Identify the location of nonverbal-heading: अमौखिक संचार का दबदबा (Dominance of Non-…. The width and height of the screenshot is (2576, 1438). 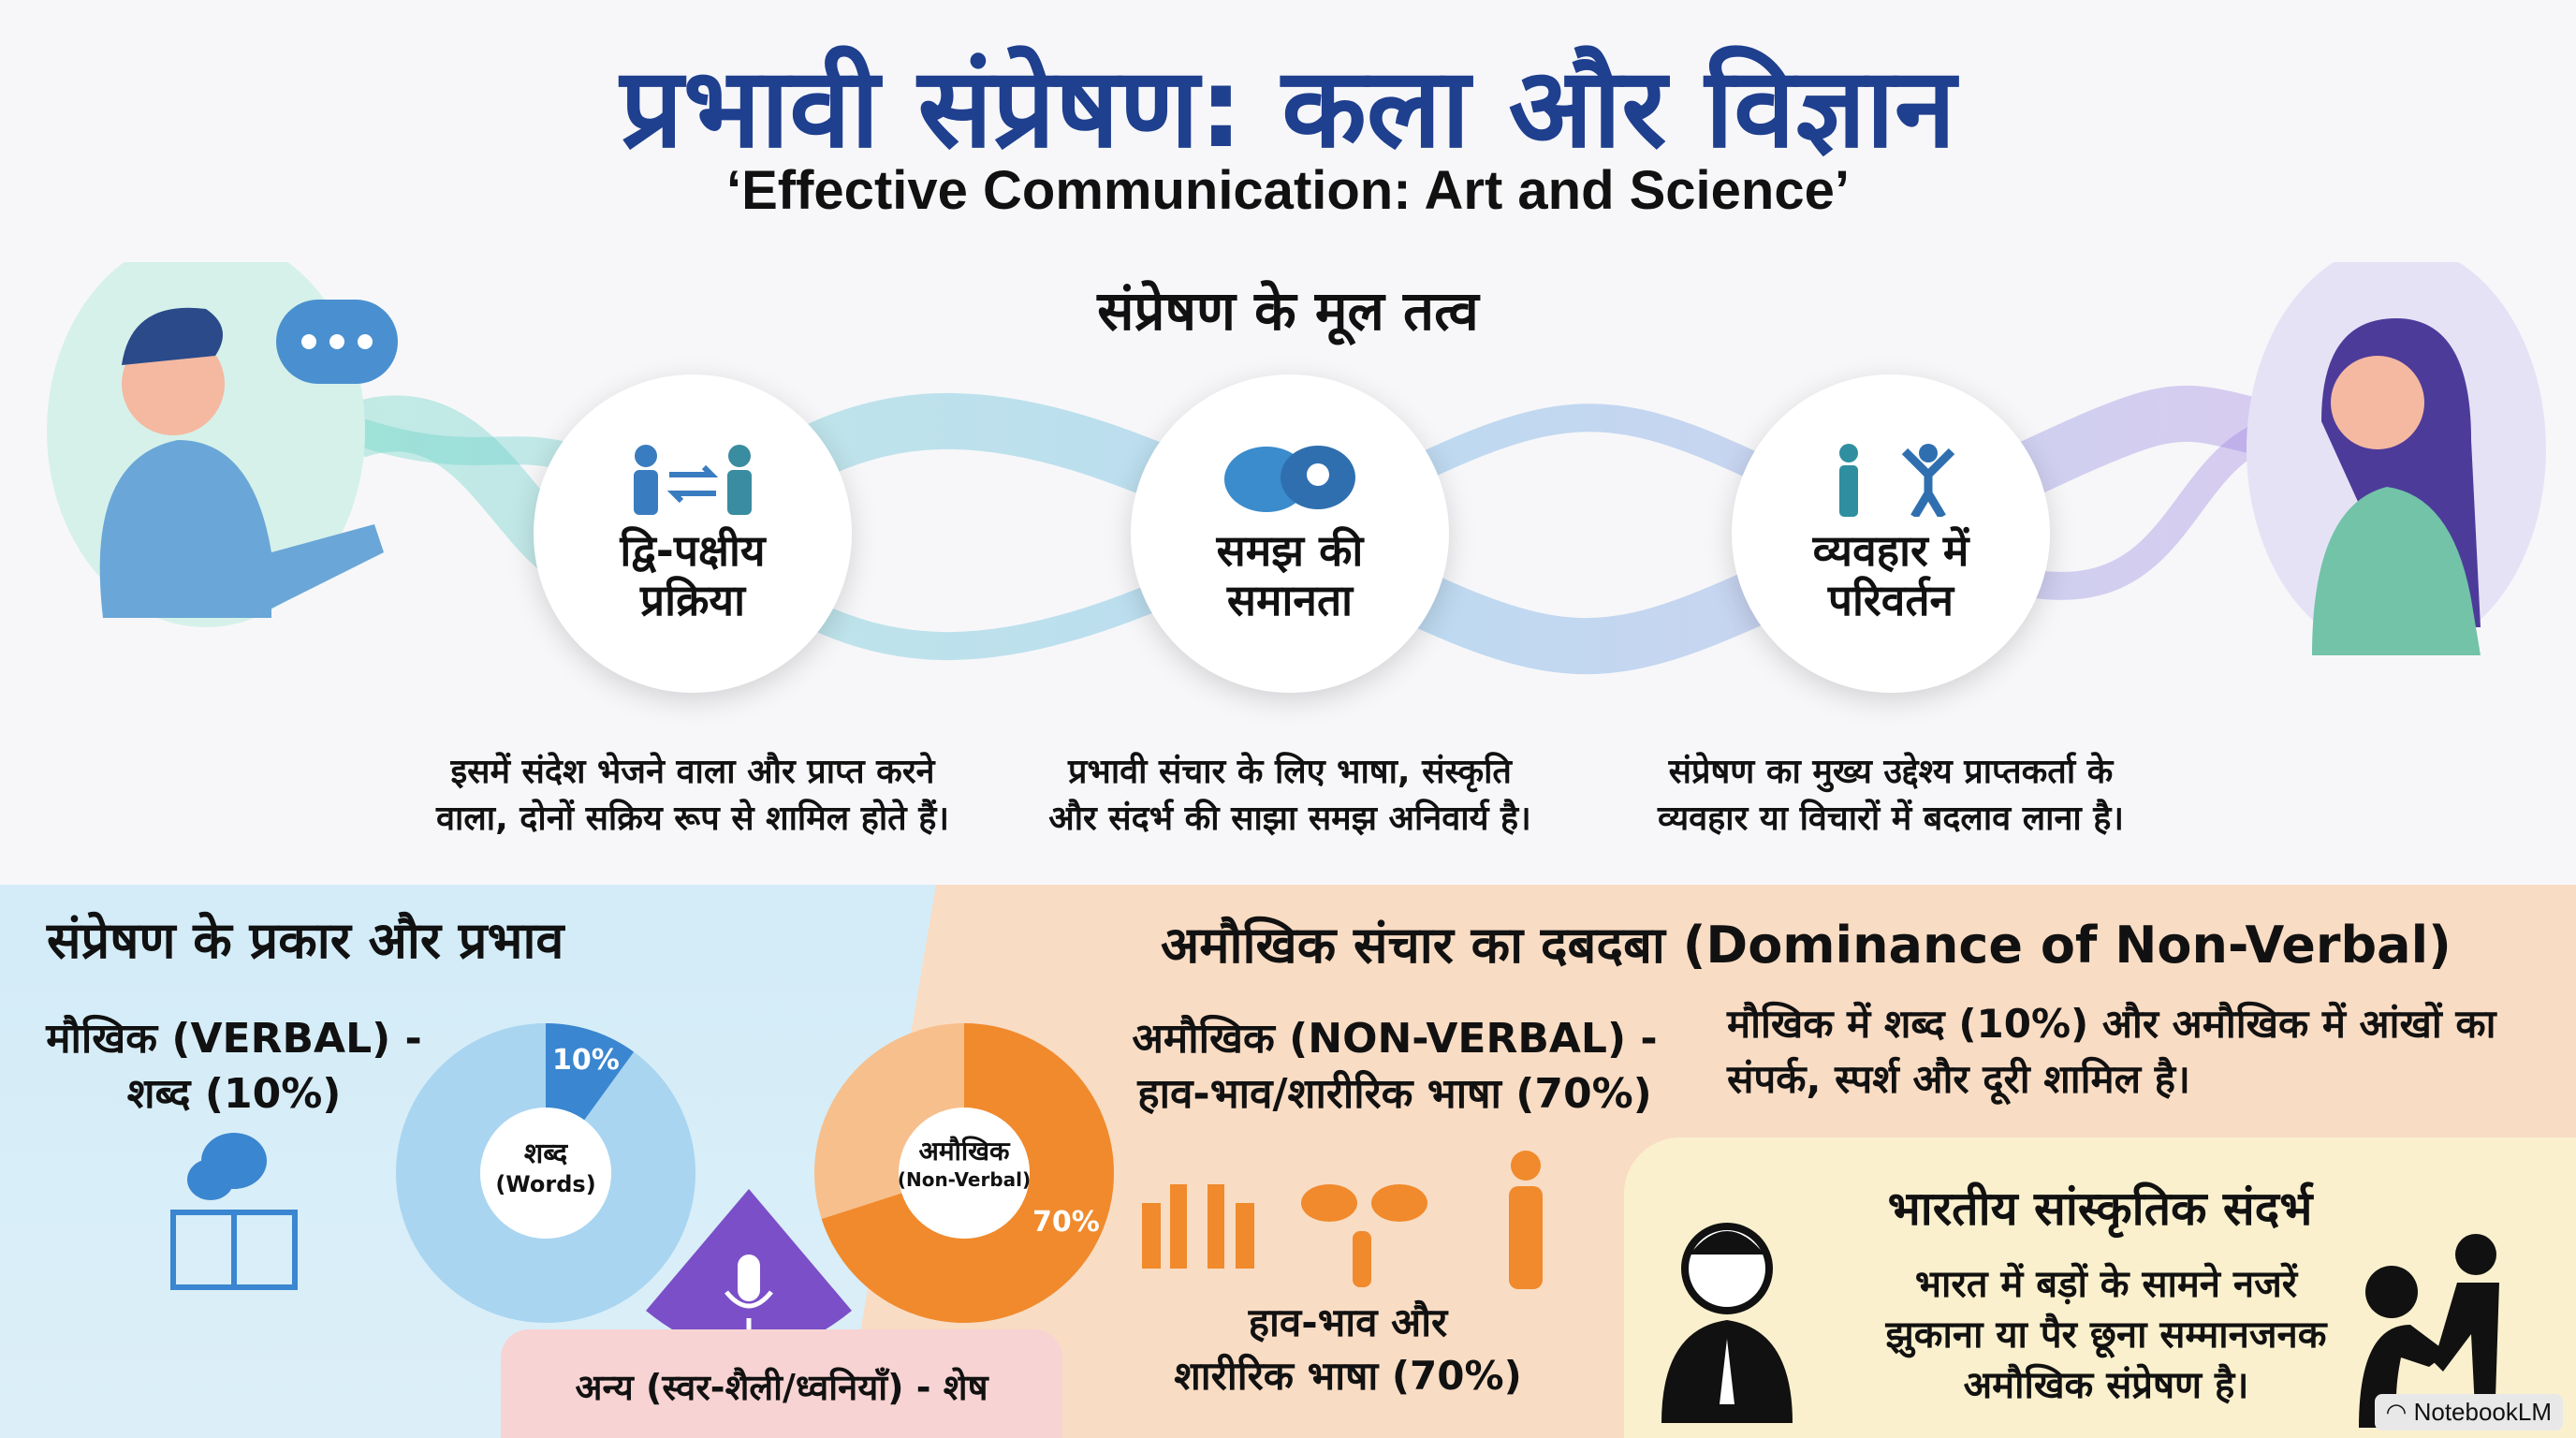
(1806, 945).